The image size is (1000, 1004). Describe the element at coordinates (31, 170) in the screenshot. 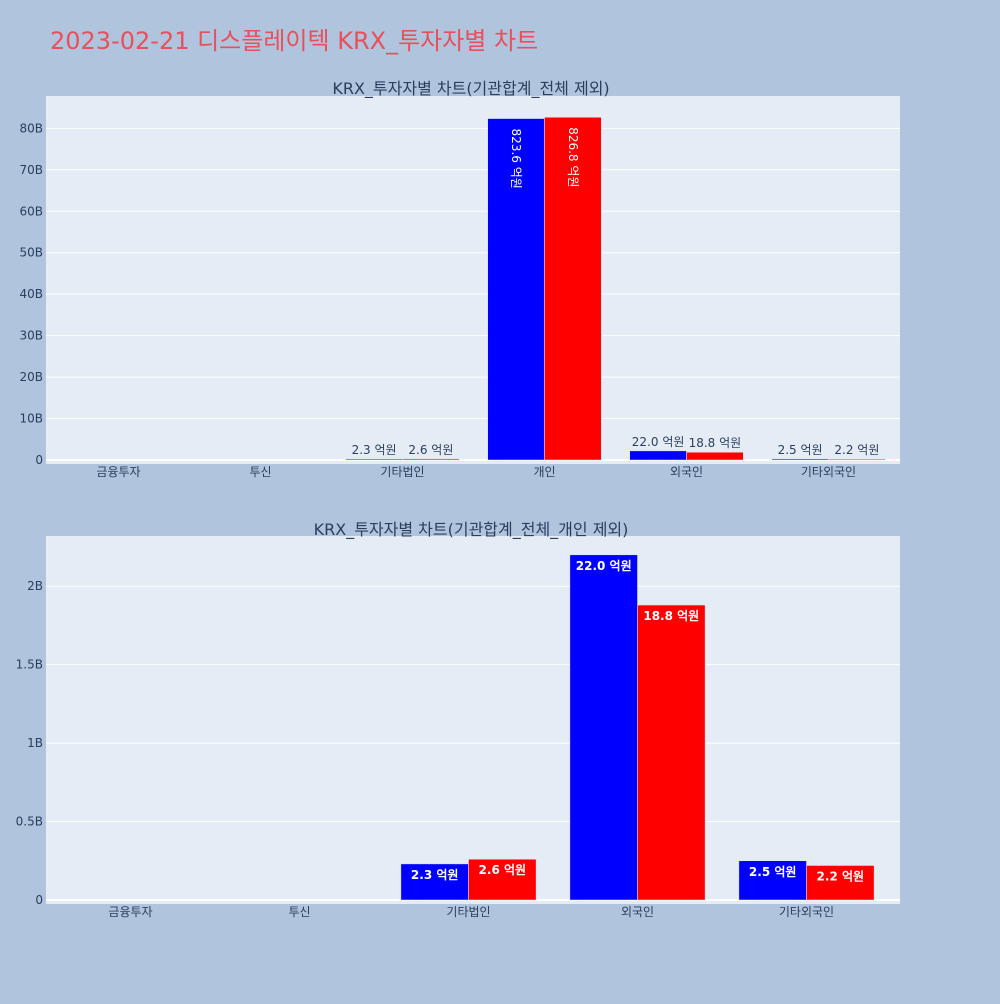

I see `y-tick-label: 70B` at that location.